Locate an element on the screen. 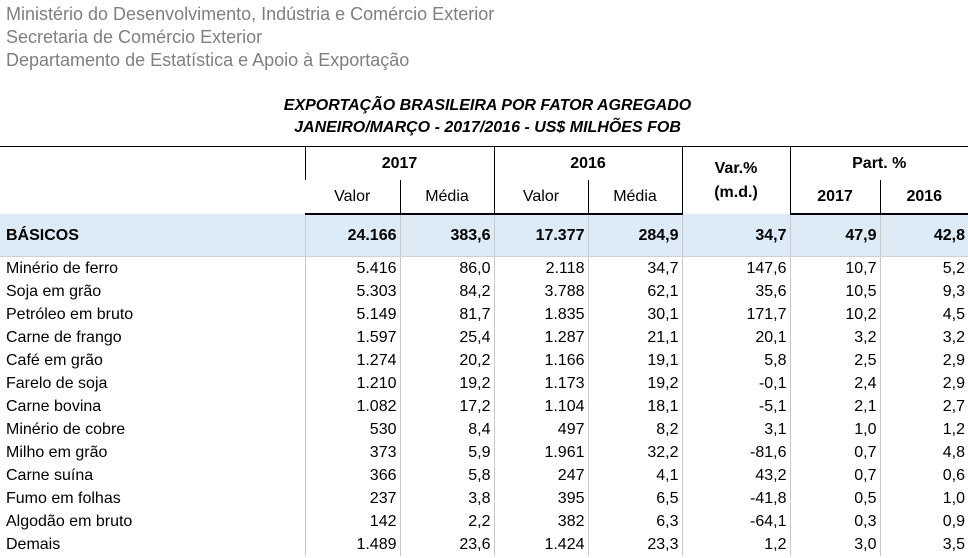 This screenshot has width=968, height=558. cell: 395 is located at coordinates (540, 498).